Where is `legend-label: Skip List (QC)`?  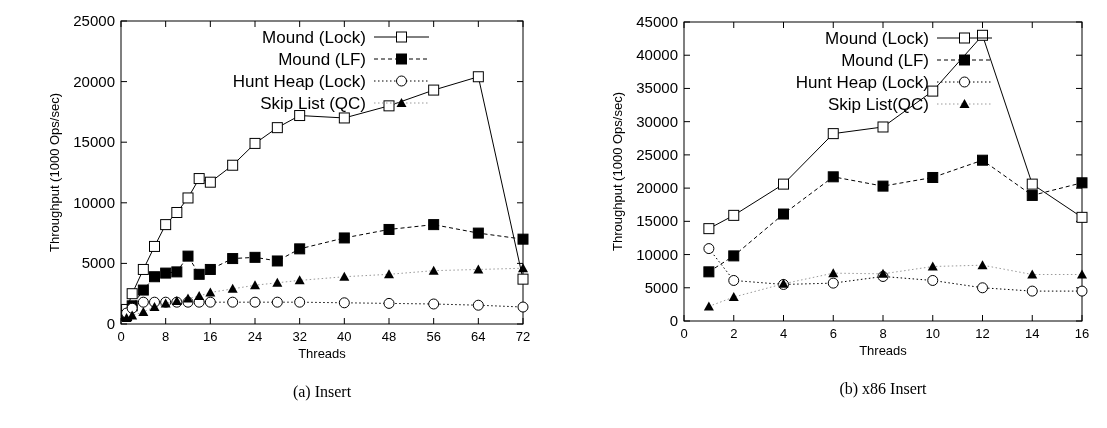
legend-label: Skip List (QC) is located at coordinates (313, 103).